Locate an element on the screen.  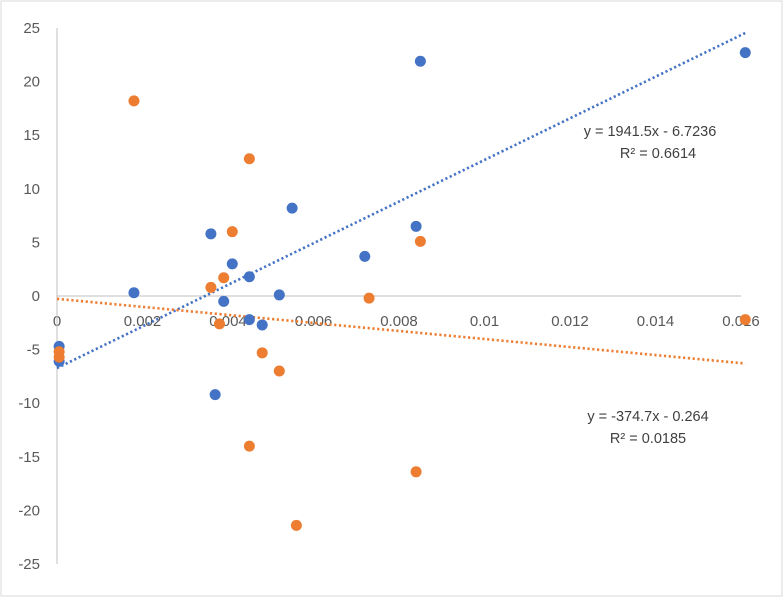
y-tick-label: -5 is located at coordinates (33, 350).